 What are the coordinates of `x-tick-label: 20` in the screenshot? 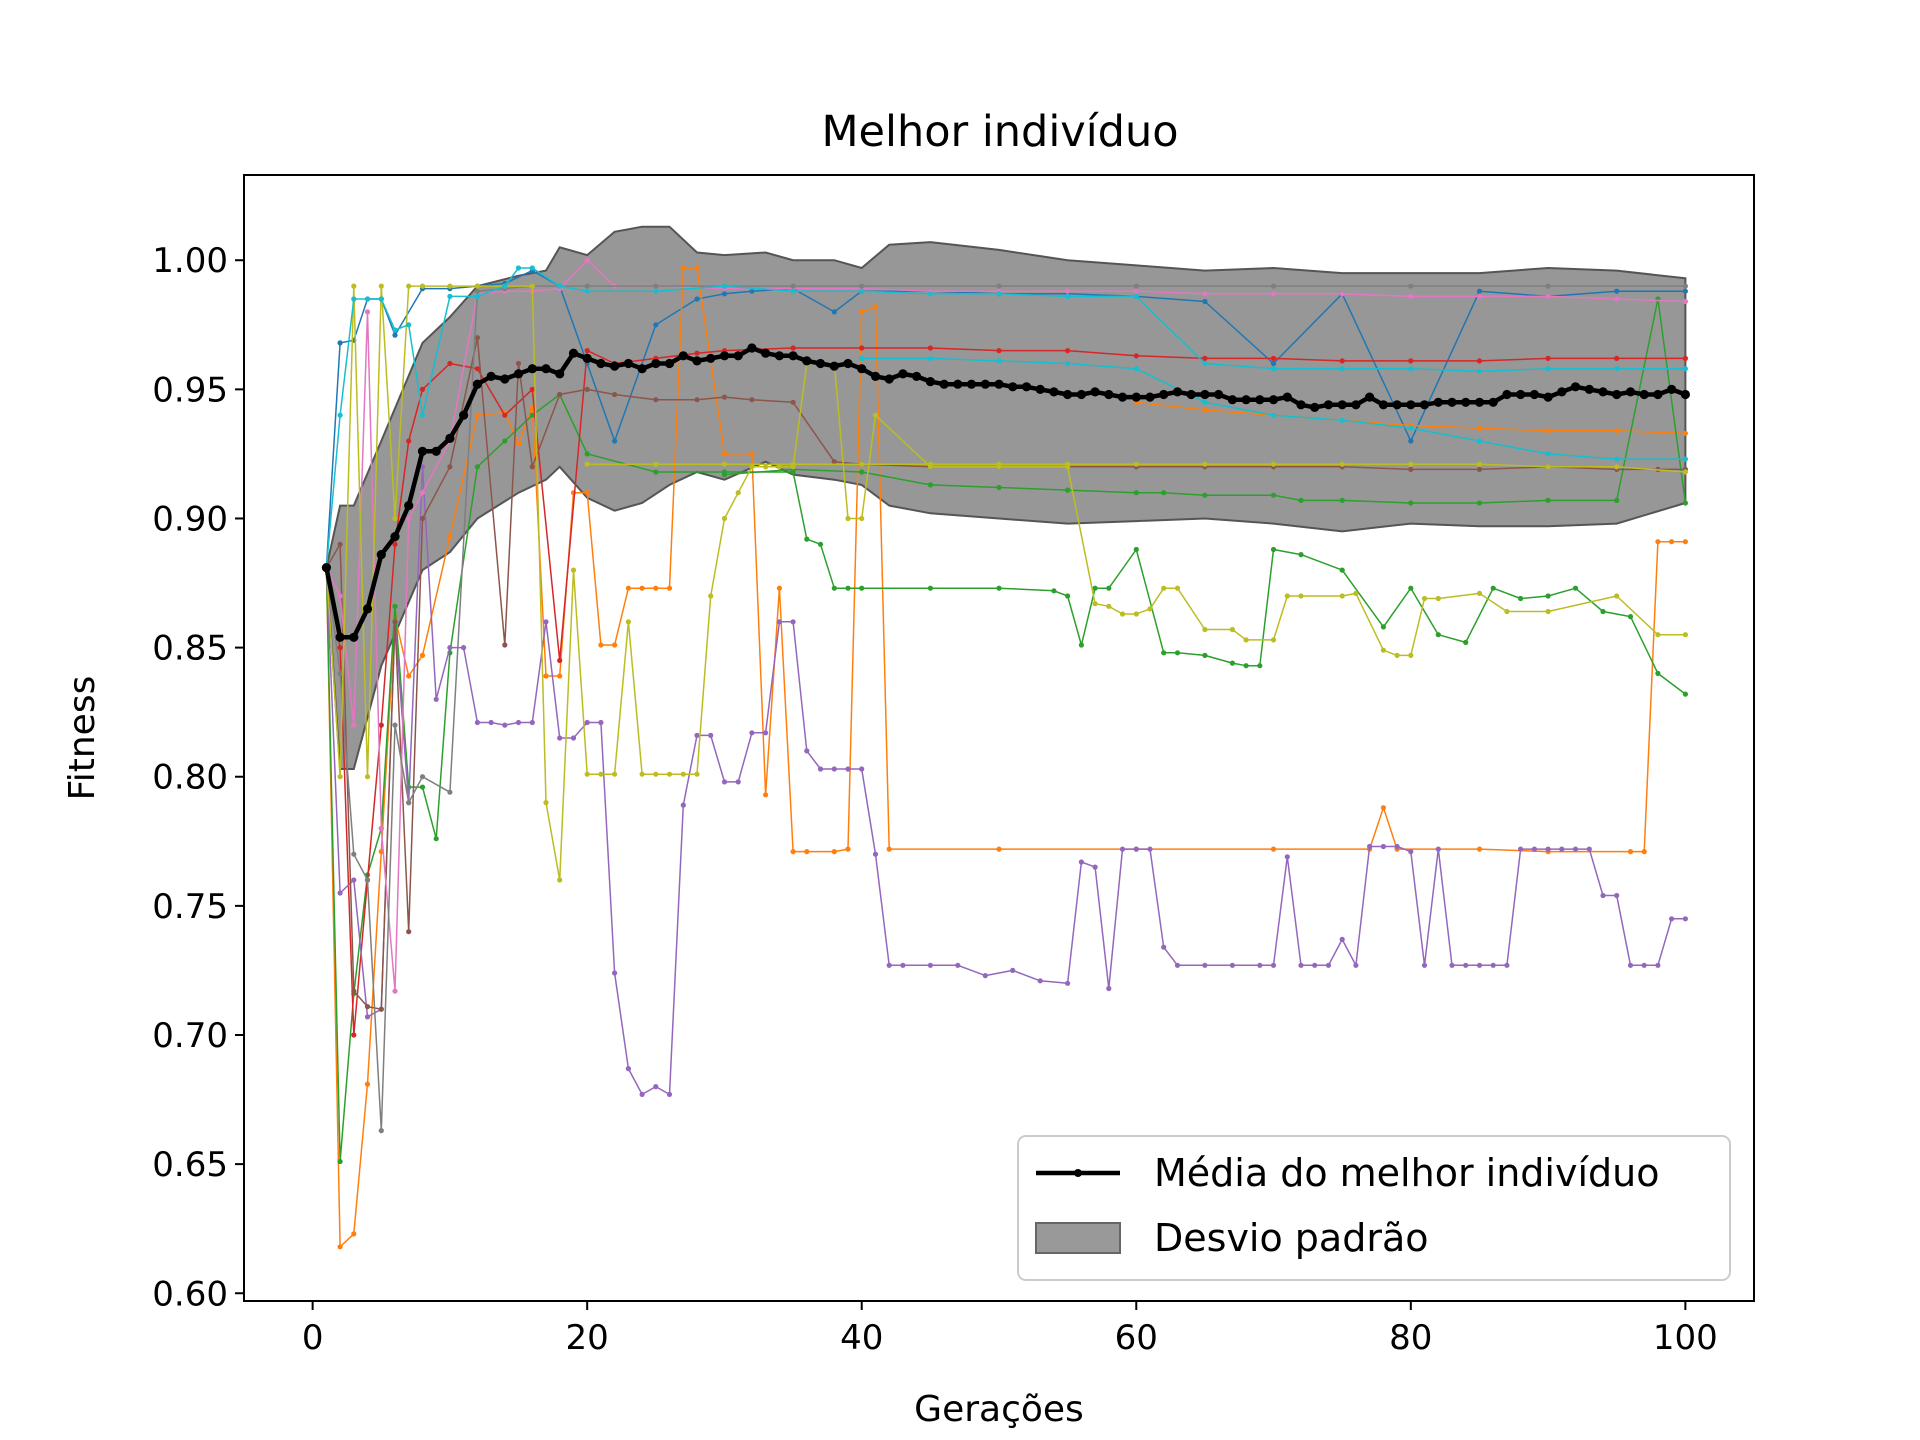 It's located at (587, 1338).